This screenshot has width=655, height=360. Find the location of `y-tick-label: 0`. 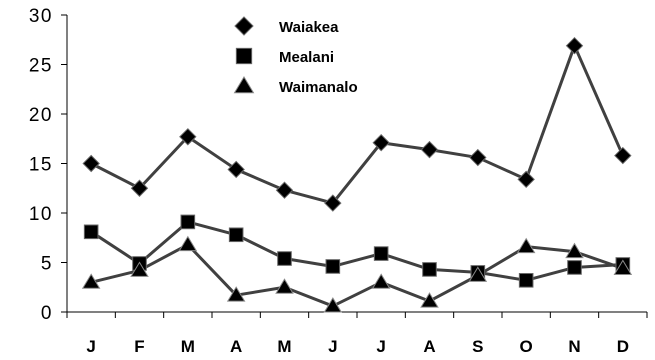

y-tick-label: 0 is located at coordinates (47, 313).